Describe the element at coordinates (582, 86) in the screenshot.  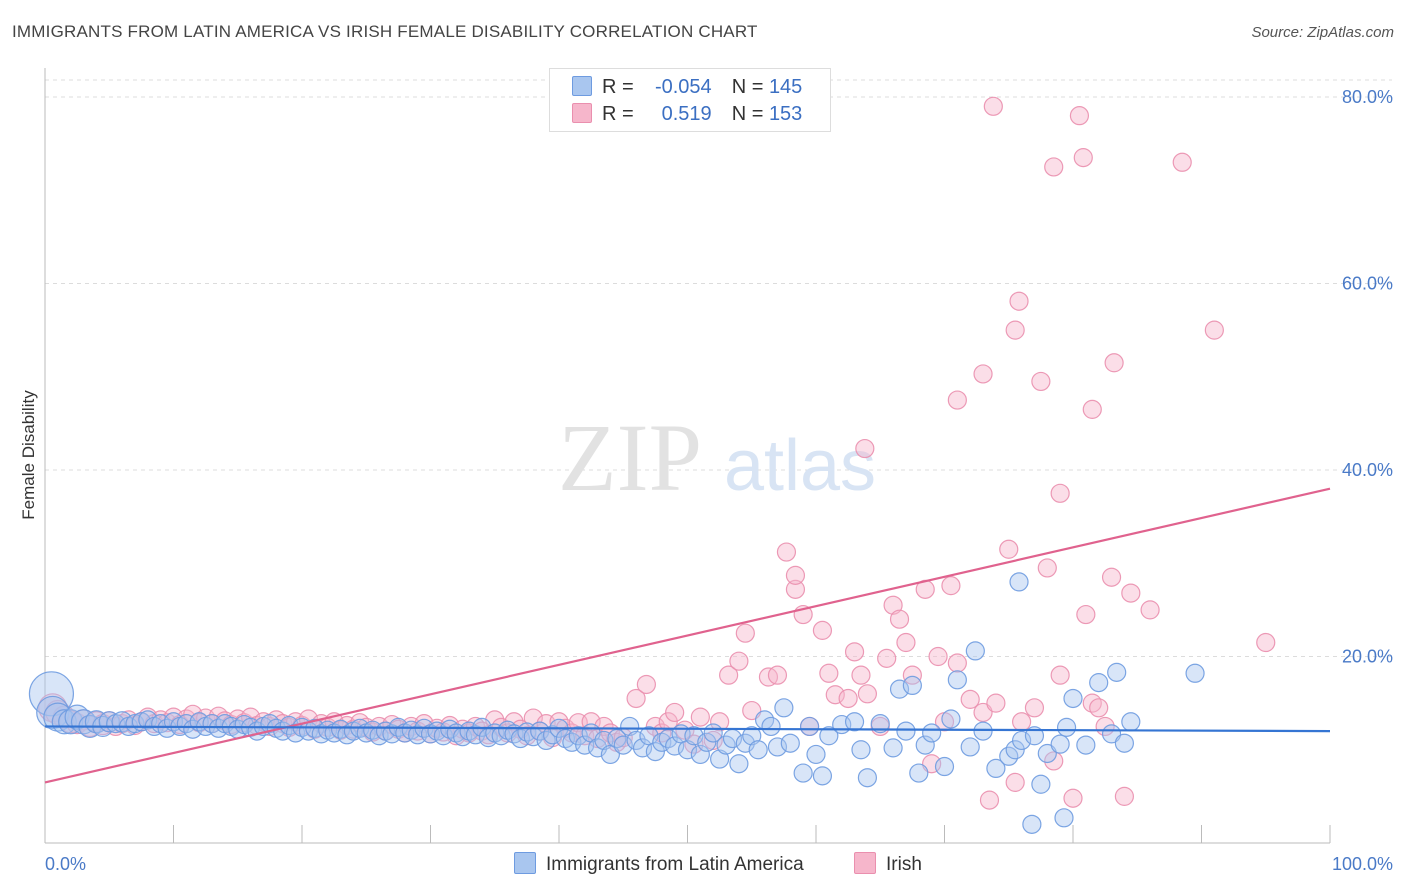
I see `legend-swatch-blue` at that location.